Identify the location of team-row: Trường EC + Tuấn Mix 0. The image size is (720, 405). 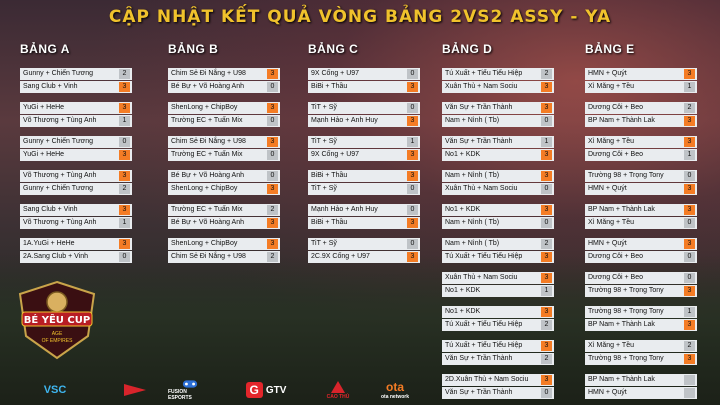
(224, 155).